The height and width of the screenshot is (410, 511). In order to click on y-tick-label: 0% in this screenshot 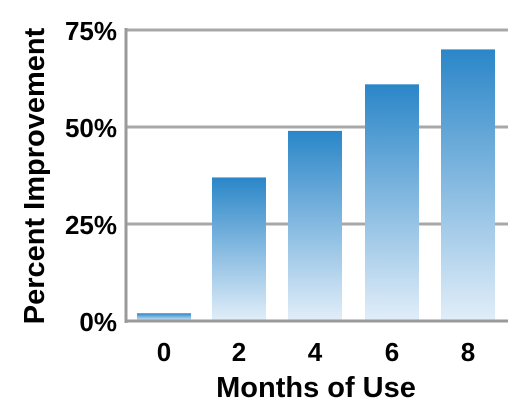, I will do `click(98, 322)`.